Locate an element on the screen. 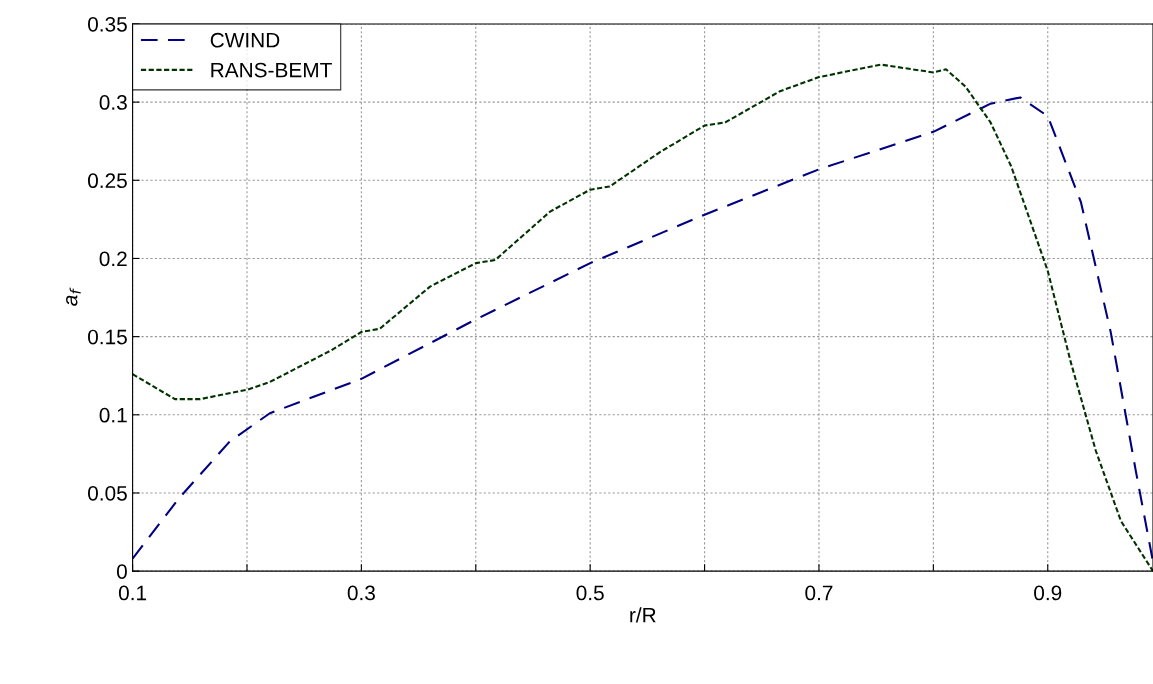 This screenshot has width=1153, height=684. y-tick-label: 0.25 is located at coordinates (107, 181).